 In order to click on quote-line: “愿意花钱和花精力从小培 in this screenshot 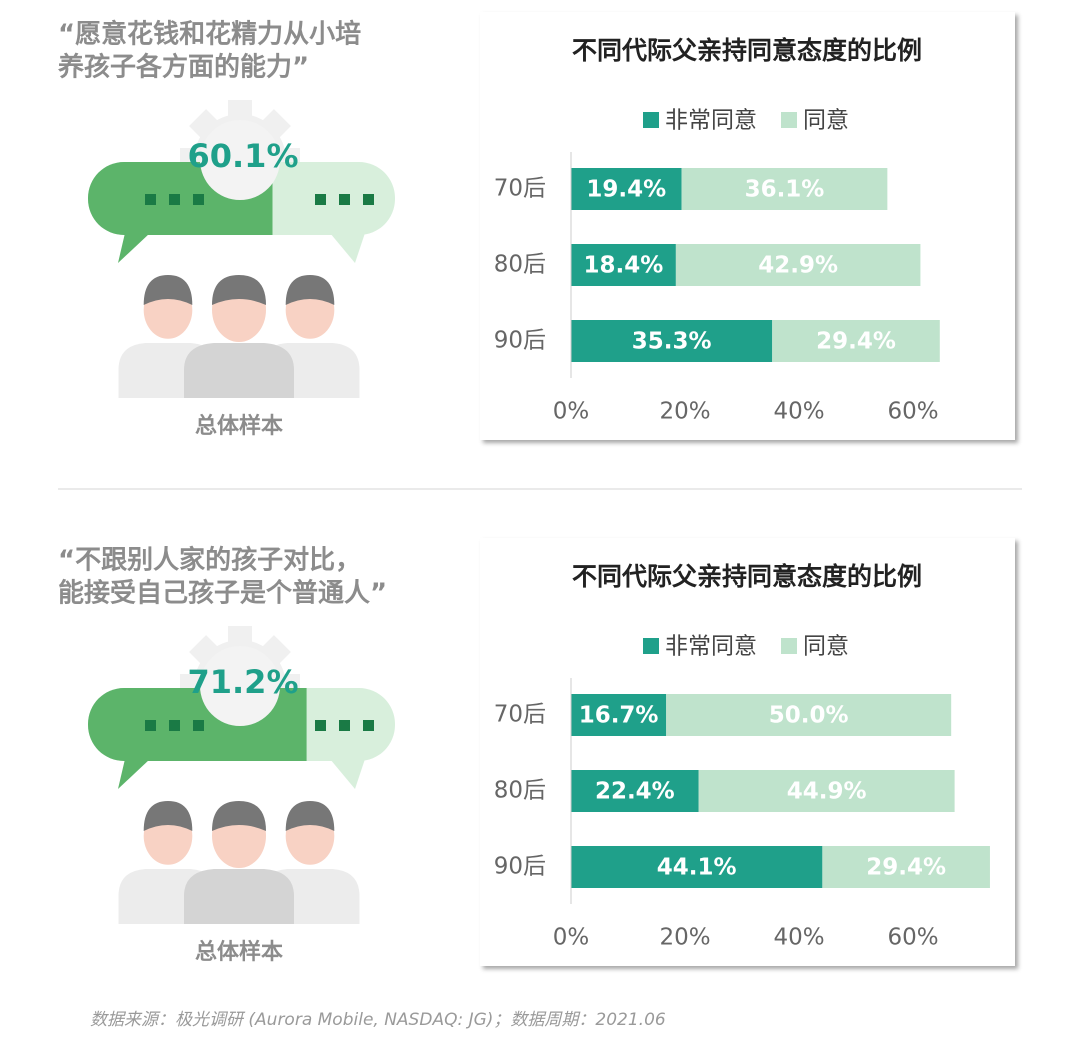, I will do `click(209, 34)`.